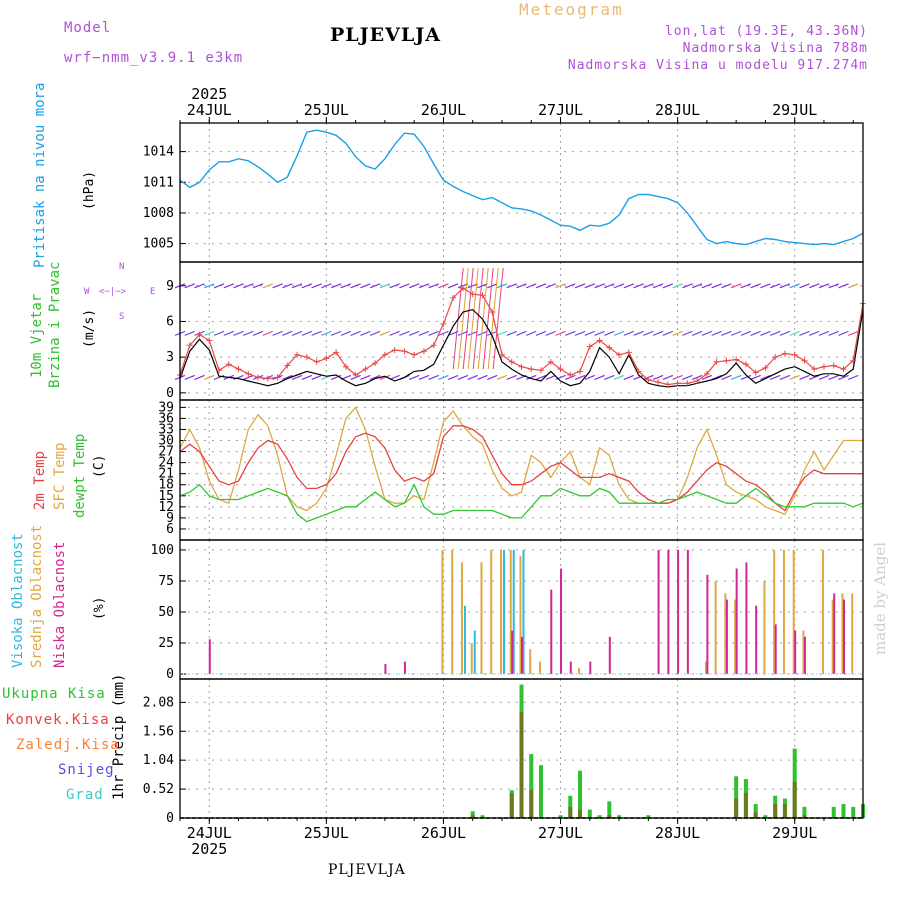 The height and width of the screenshot is (900, 900). Describe the element at coordinates (166, 612) in the screenshot. I see `cloud-ytick-label: 50` at that location.